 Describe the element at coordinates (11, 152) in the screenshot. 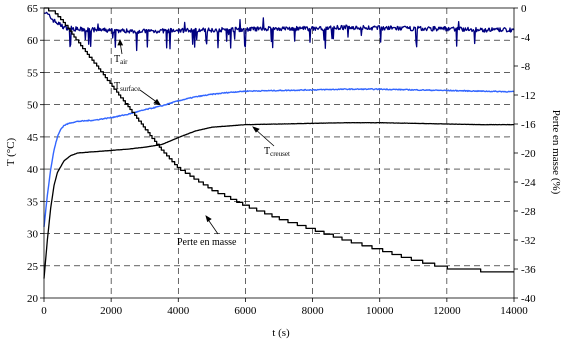

I see `y-axis-left-title: T (°C)` at that location.